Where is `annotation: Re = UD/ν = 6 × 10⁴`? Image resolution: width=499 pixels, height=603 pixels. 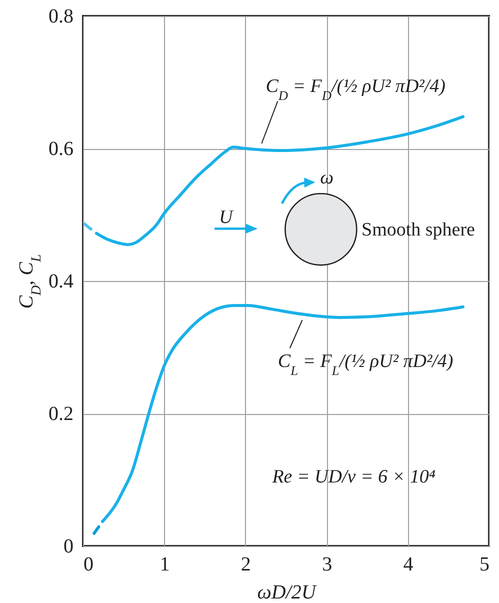
annotation: Re = UD/ν = 6 × 10⁴ is located at coordinates (353, 477).